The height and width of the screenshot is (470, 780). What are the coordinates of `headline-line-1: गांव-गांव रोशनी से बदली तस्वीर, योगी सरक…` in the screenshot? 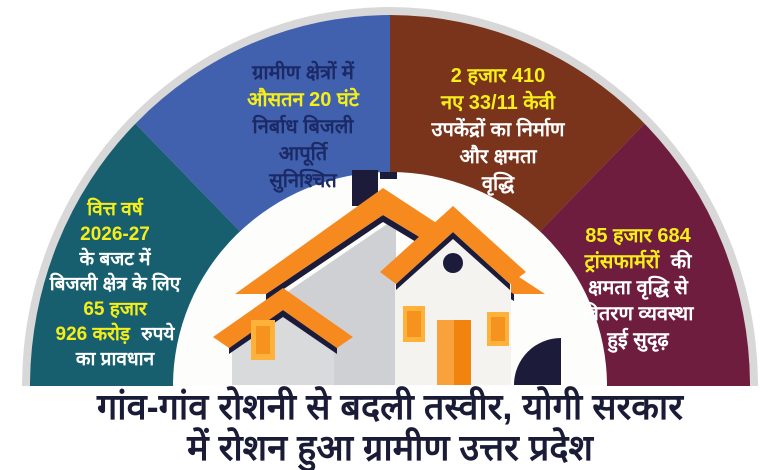 It's located at (390, 406).